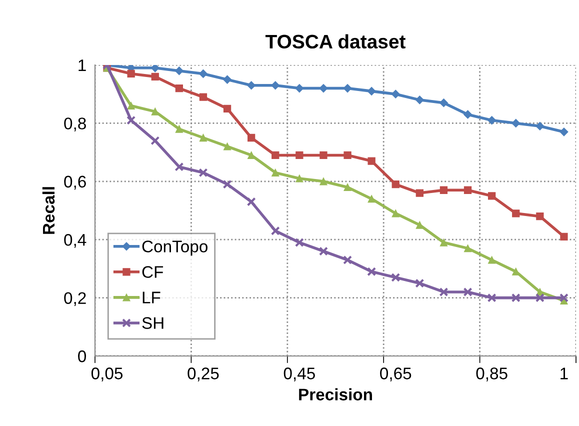 The width and height of the screenshot is (579, 426). I want to click on x-tick-label: 0,45, so click(299, 375).